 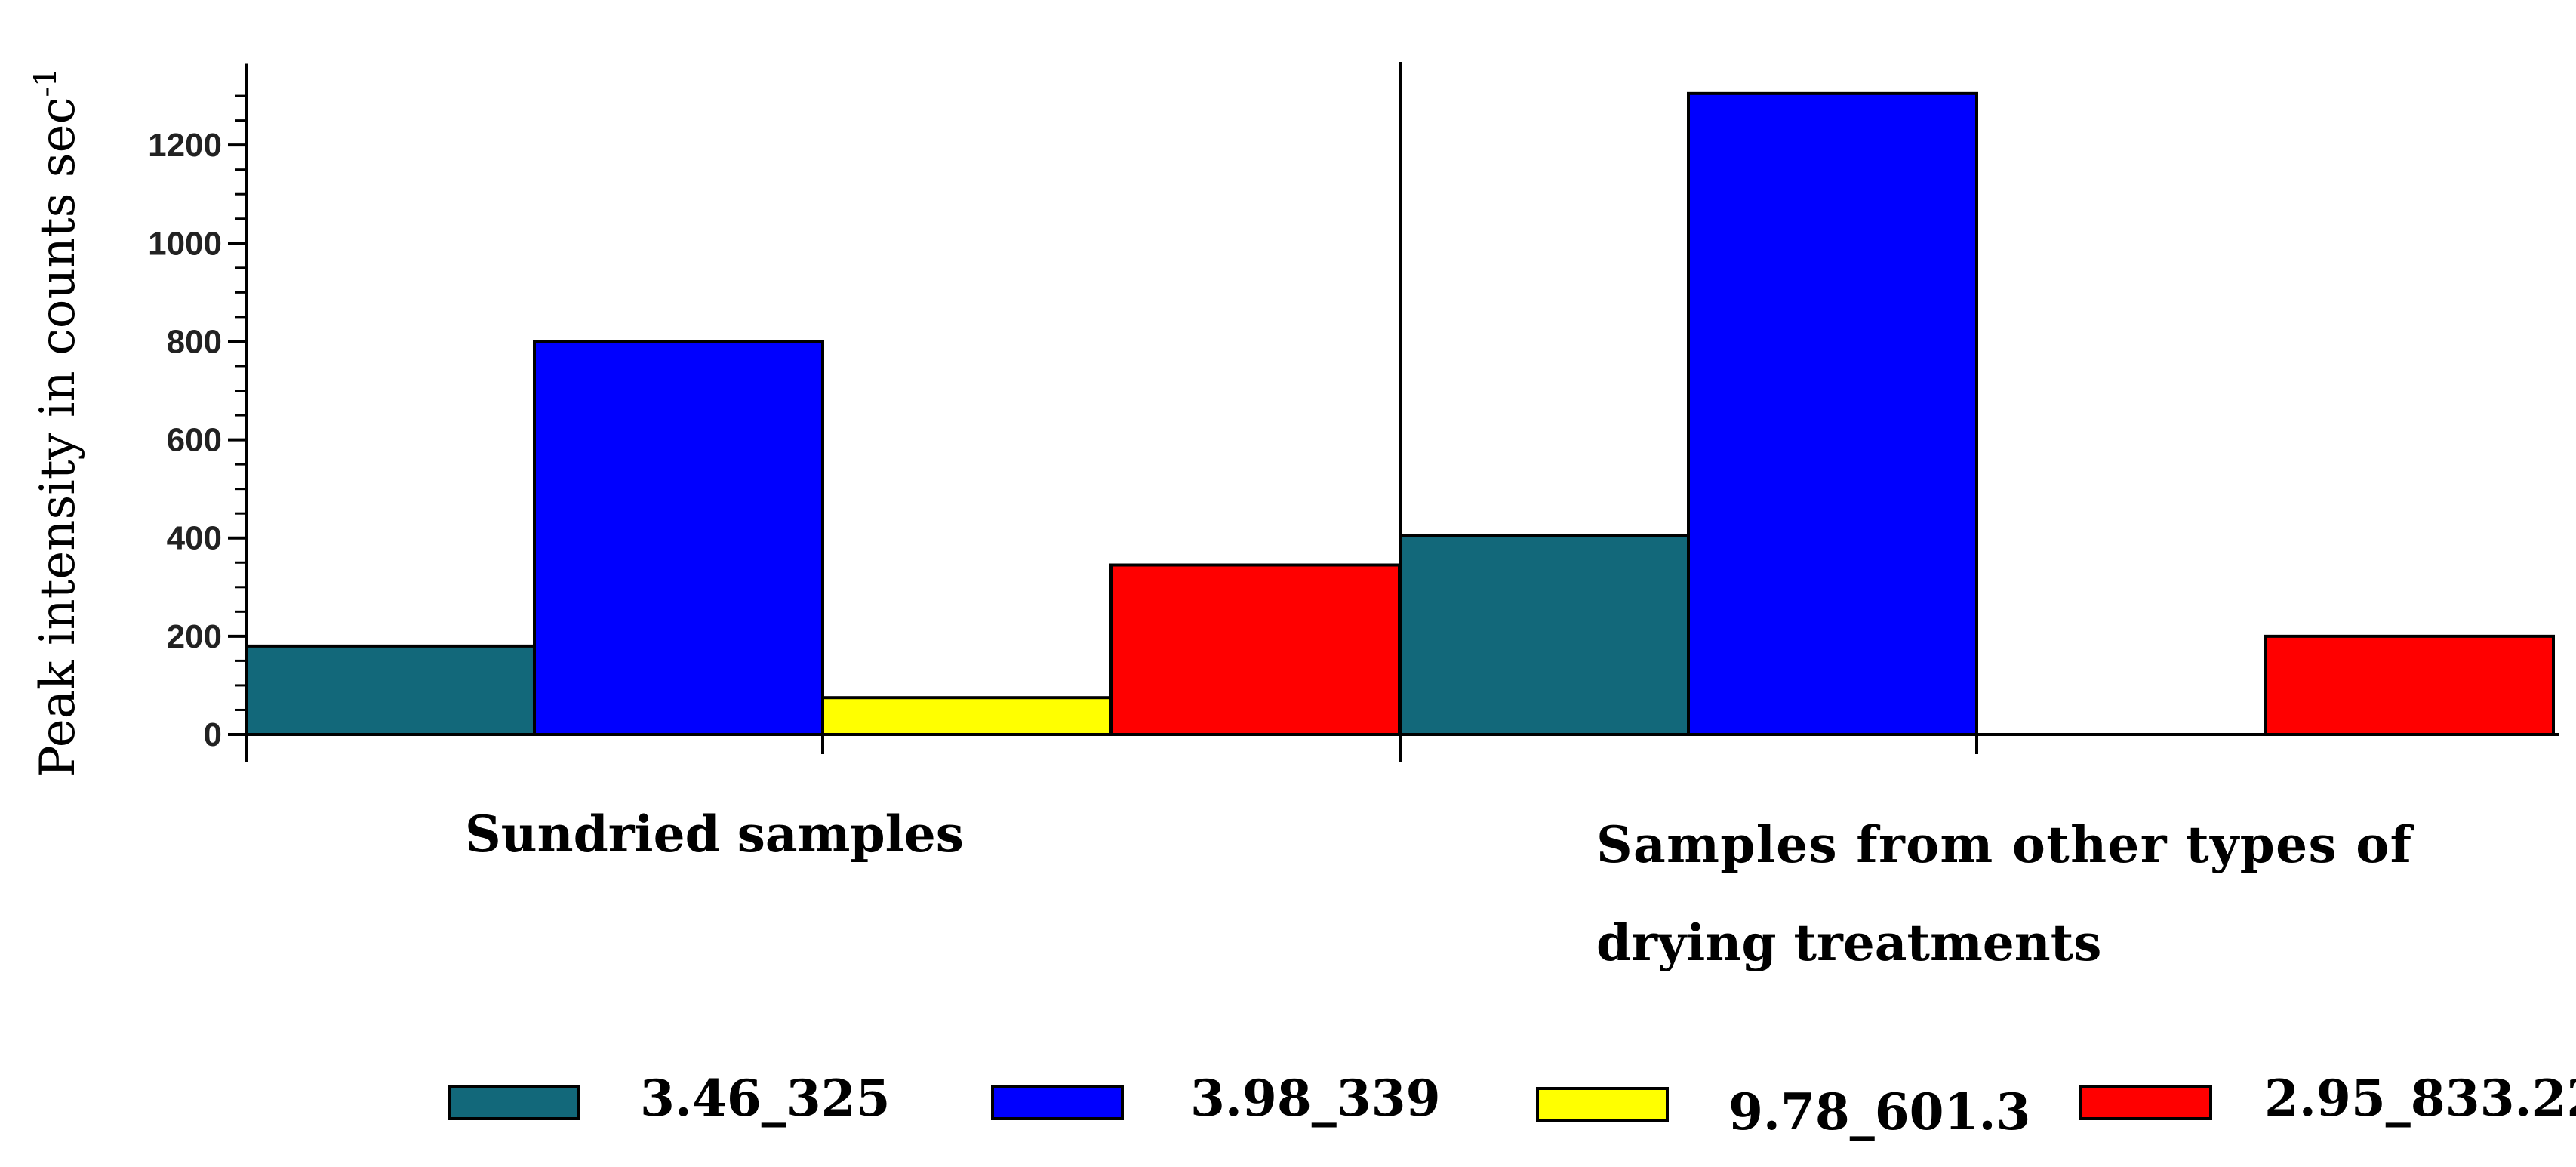 I want to click on y-tick-label-600: 600, so click(x=194, y=440).